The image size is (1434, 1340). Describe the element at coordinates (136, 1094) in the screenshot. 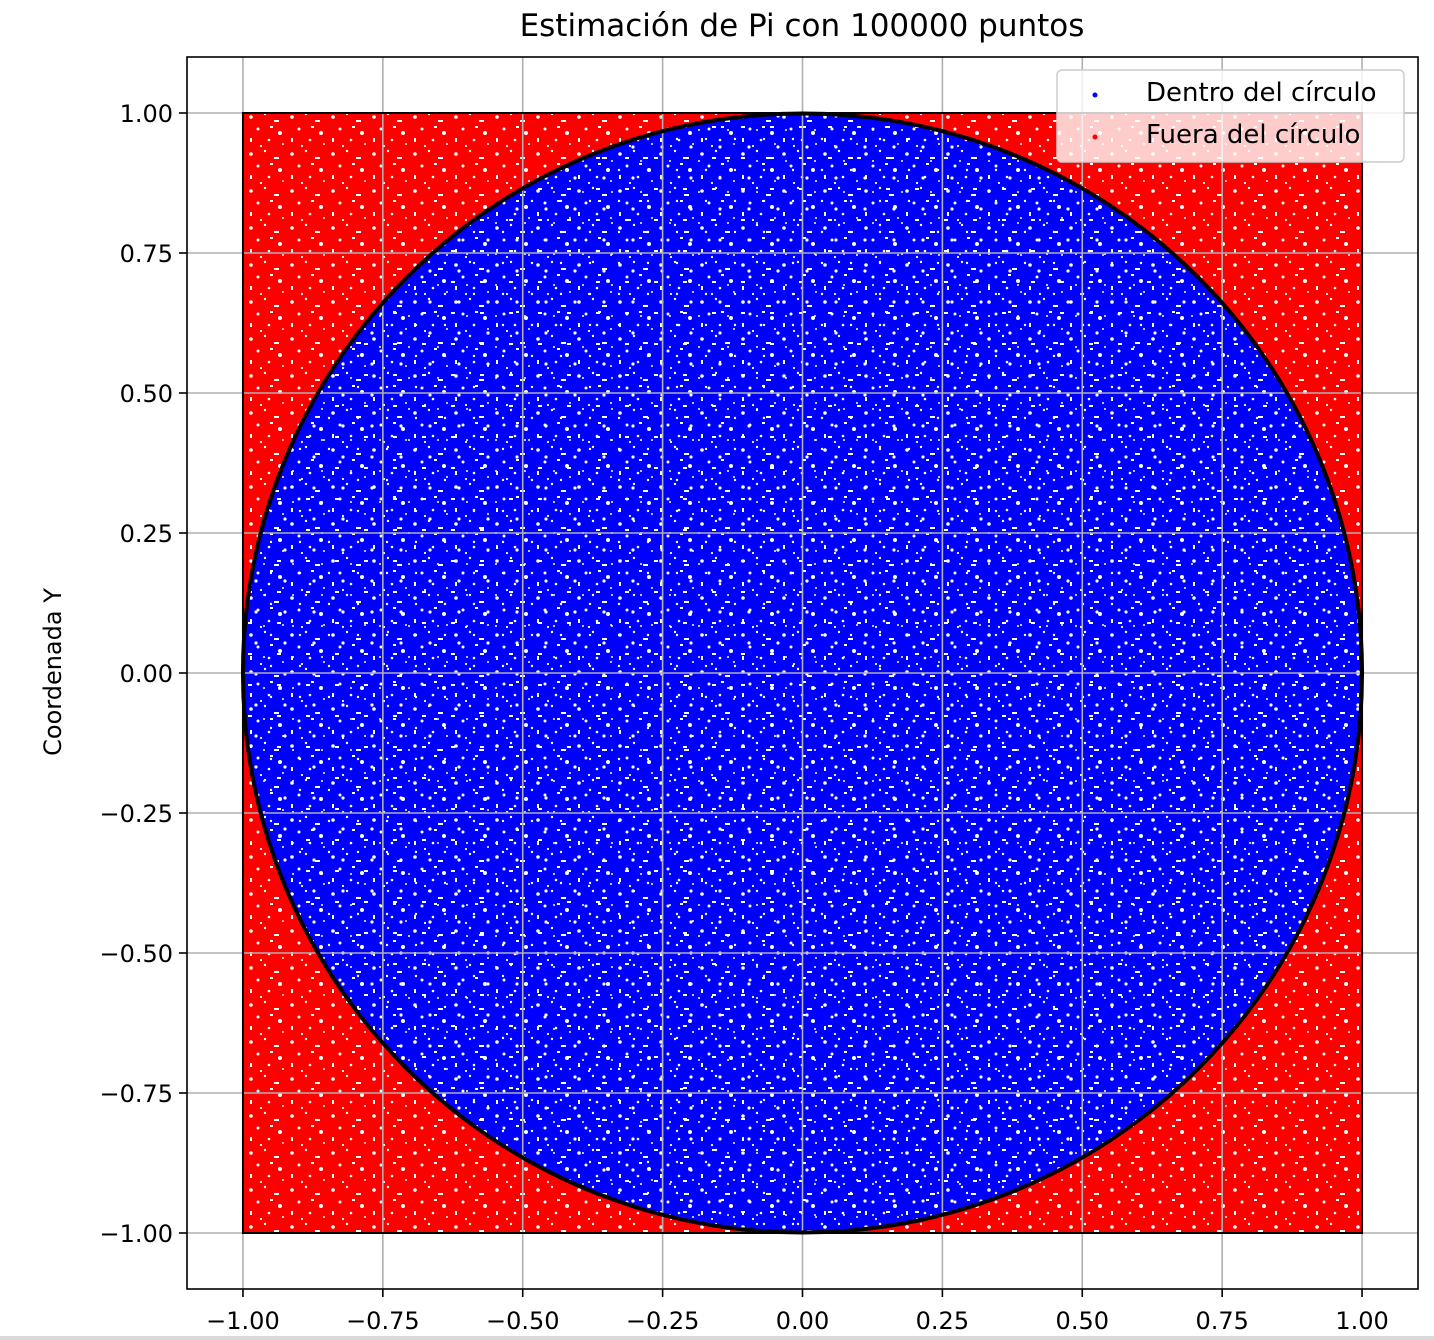

I see `y-tick-label: −0.75` at that location.